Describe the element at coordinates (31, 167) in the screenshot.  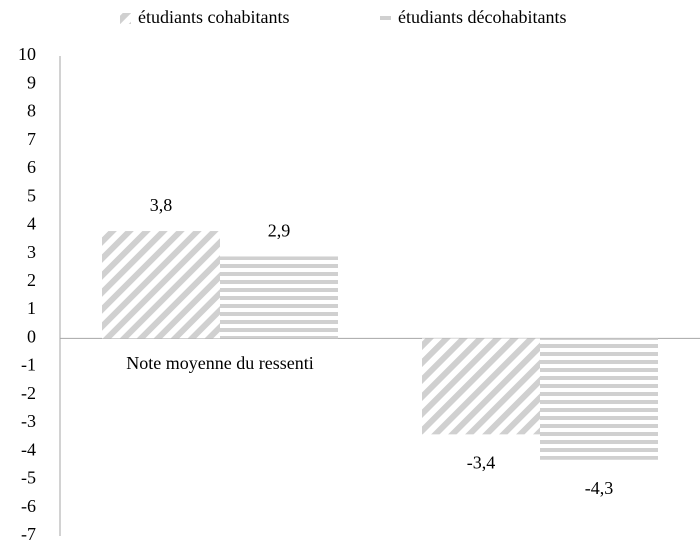
I see `y-tick-label: 6` at that location.